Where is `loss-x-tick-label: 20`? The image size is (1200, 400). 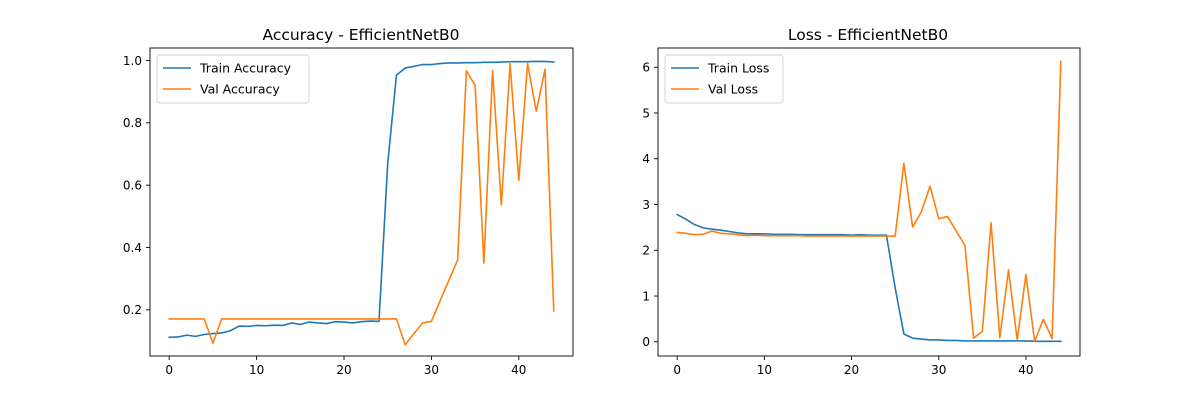
loss-x-tick-label: 20 is located at coordinates (851, 370).